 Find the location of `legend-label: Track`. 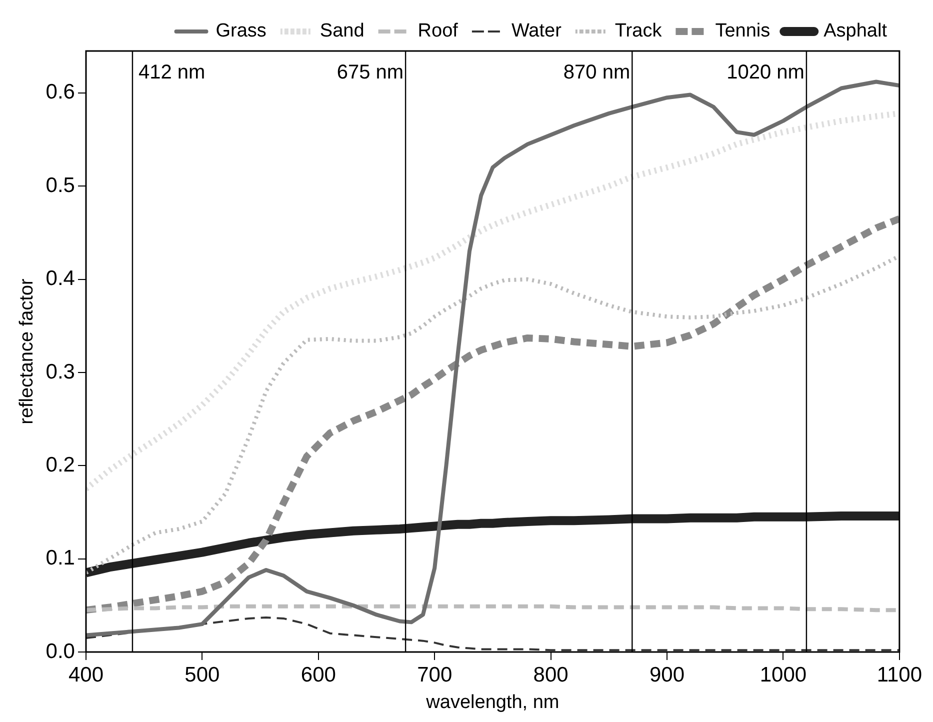

legend-label: Track is located at coordinates (638, 31).